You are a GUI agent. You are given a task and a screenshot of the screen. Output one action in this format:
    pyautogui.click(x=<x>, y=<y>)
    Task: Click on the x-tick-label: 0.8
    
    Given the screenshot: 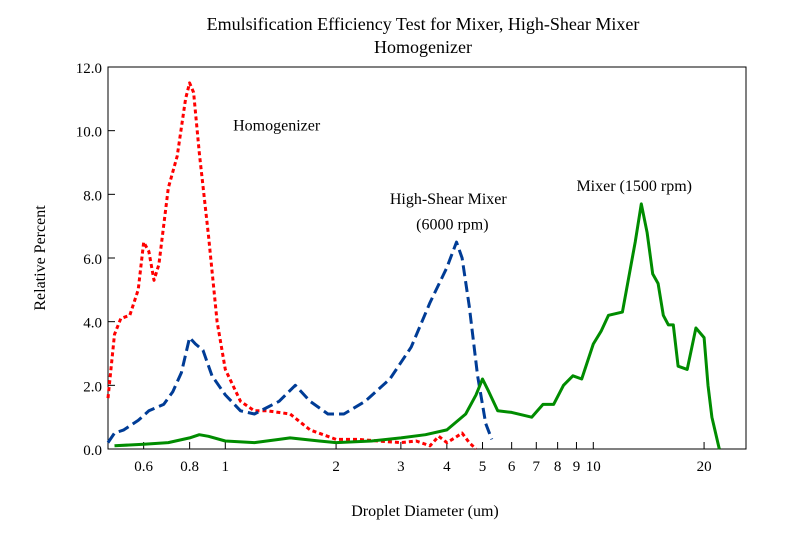 What is the action you would take?
    pyautogui.click(x=189, y=467)
    